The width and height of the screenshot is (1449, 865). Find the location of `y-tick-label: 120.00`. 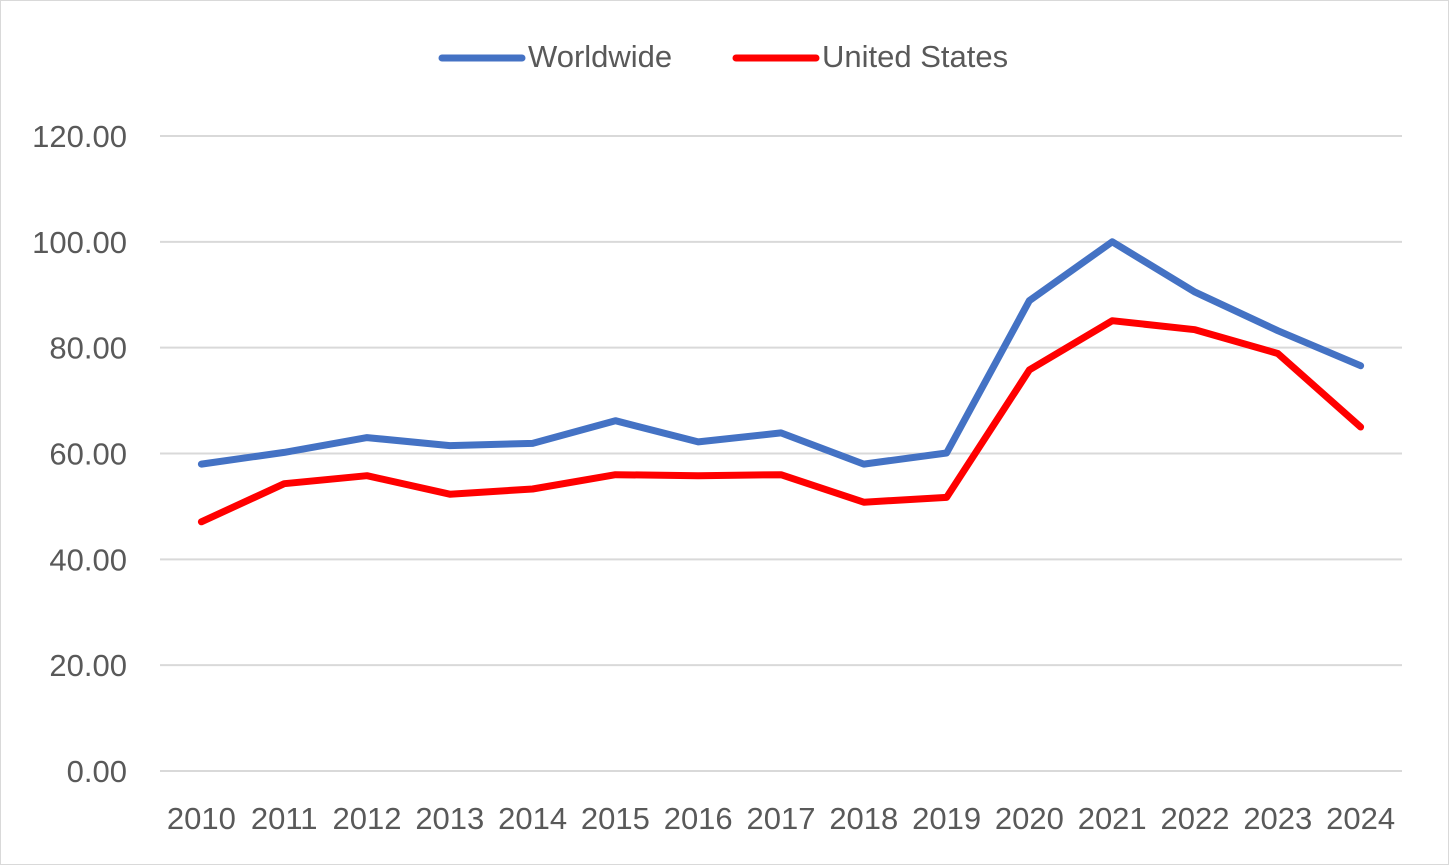

y-tick-label: 120.00 is located at coordinates (79, 136).